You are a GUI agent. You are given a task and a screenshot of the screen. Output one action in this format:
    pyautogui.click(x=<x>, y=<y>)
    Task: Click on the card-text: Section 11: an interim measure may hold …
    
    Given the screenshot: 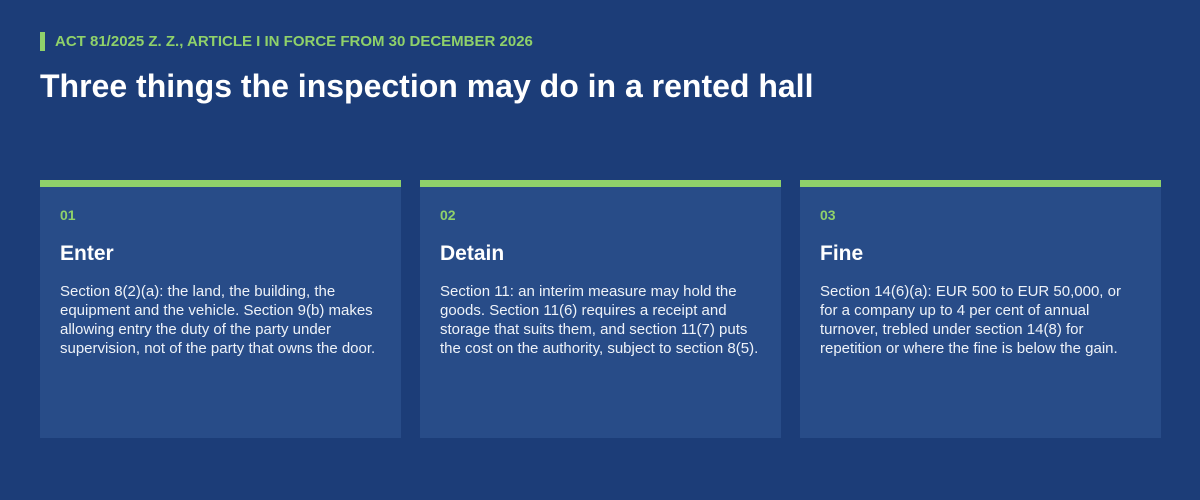 What is the action you would take?
    pyautogui.click(x=599, y=320)
    